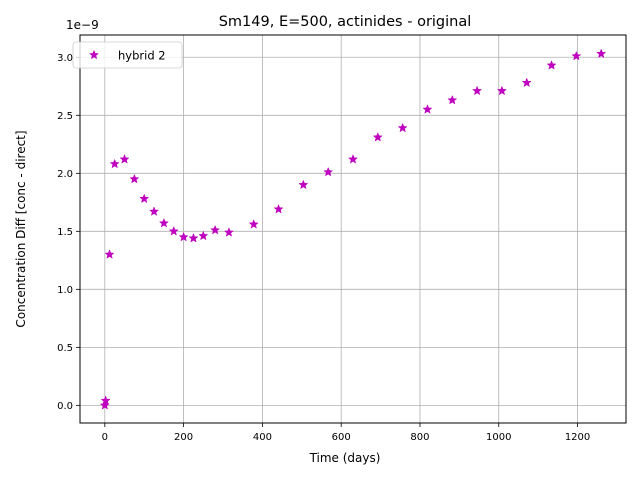 Image resolution: width=640 pixels, height=480 pixels. I want to click on legend-label: hybrid 2, so click(142, 56).